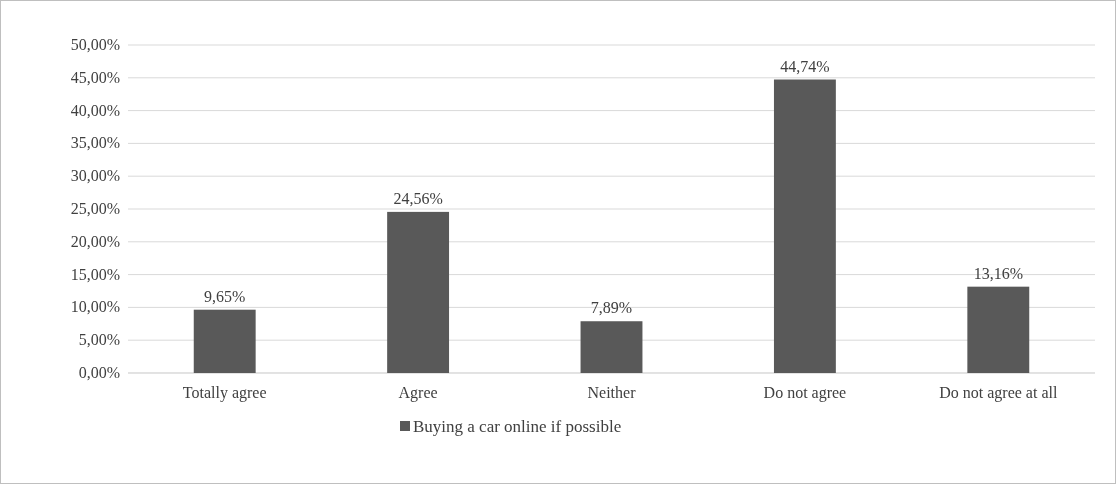 The height and width of the screenshot is (484, 1116). What do you see at coordinates (95, 241) in the screenshot?
I see `y-tick-label: 20,00%` at bounding box center [95, 241].